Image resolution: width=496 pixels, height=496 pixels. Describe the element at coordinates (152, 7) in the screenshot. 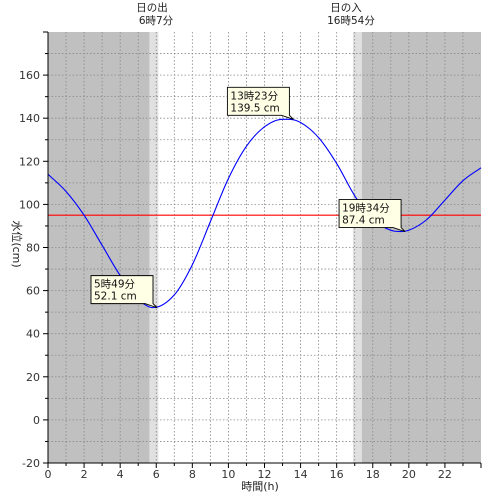

I see `sunrise-label: 日の出` at that location.